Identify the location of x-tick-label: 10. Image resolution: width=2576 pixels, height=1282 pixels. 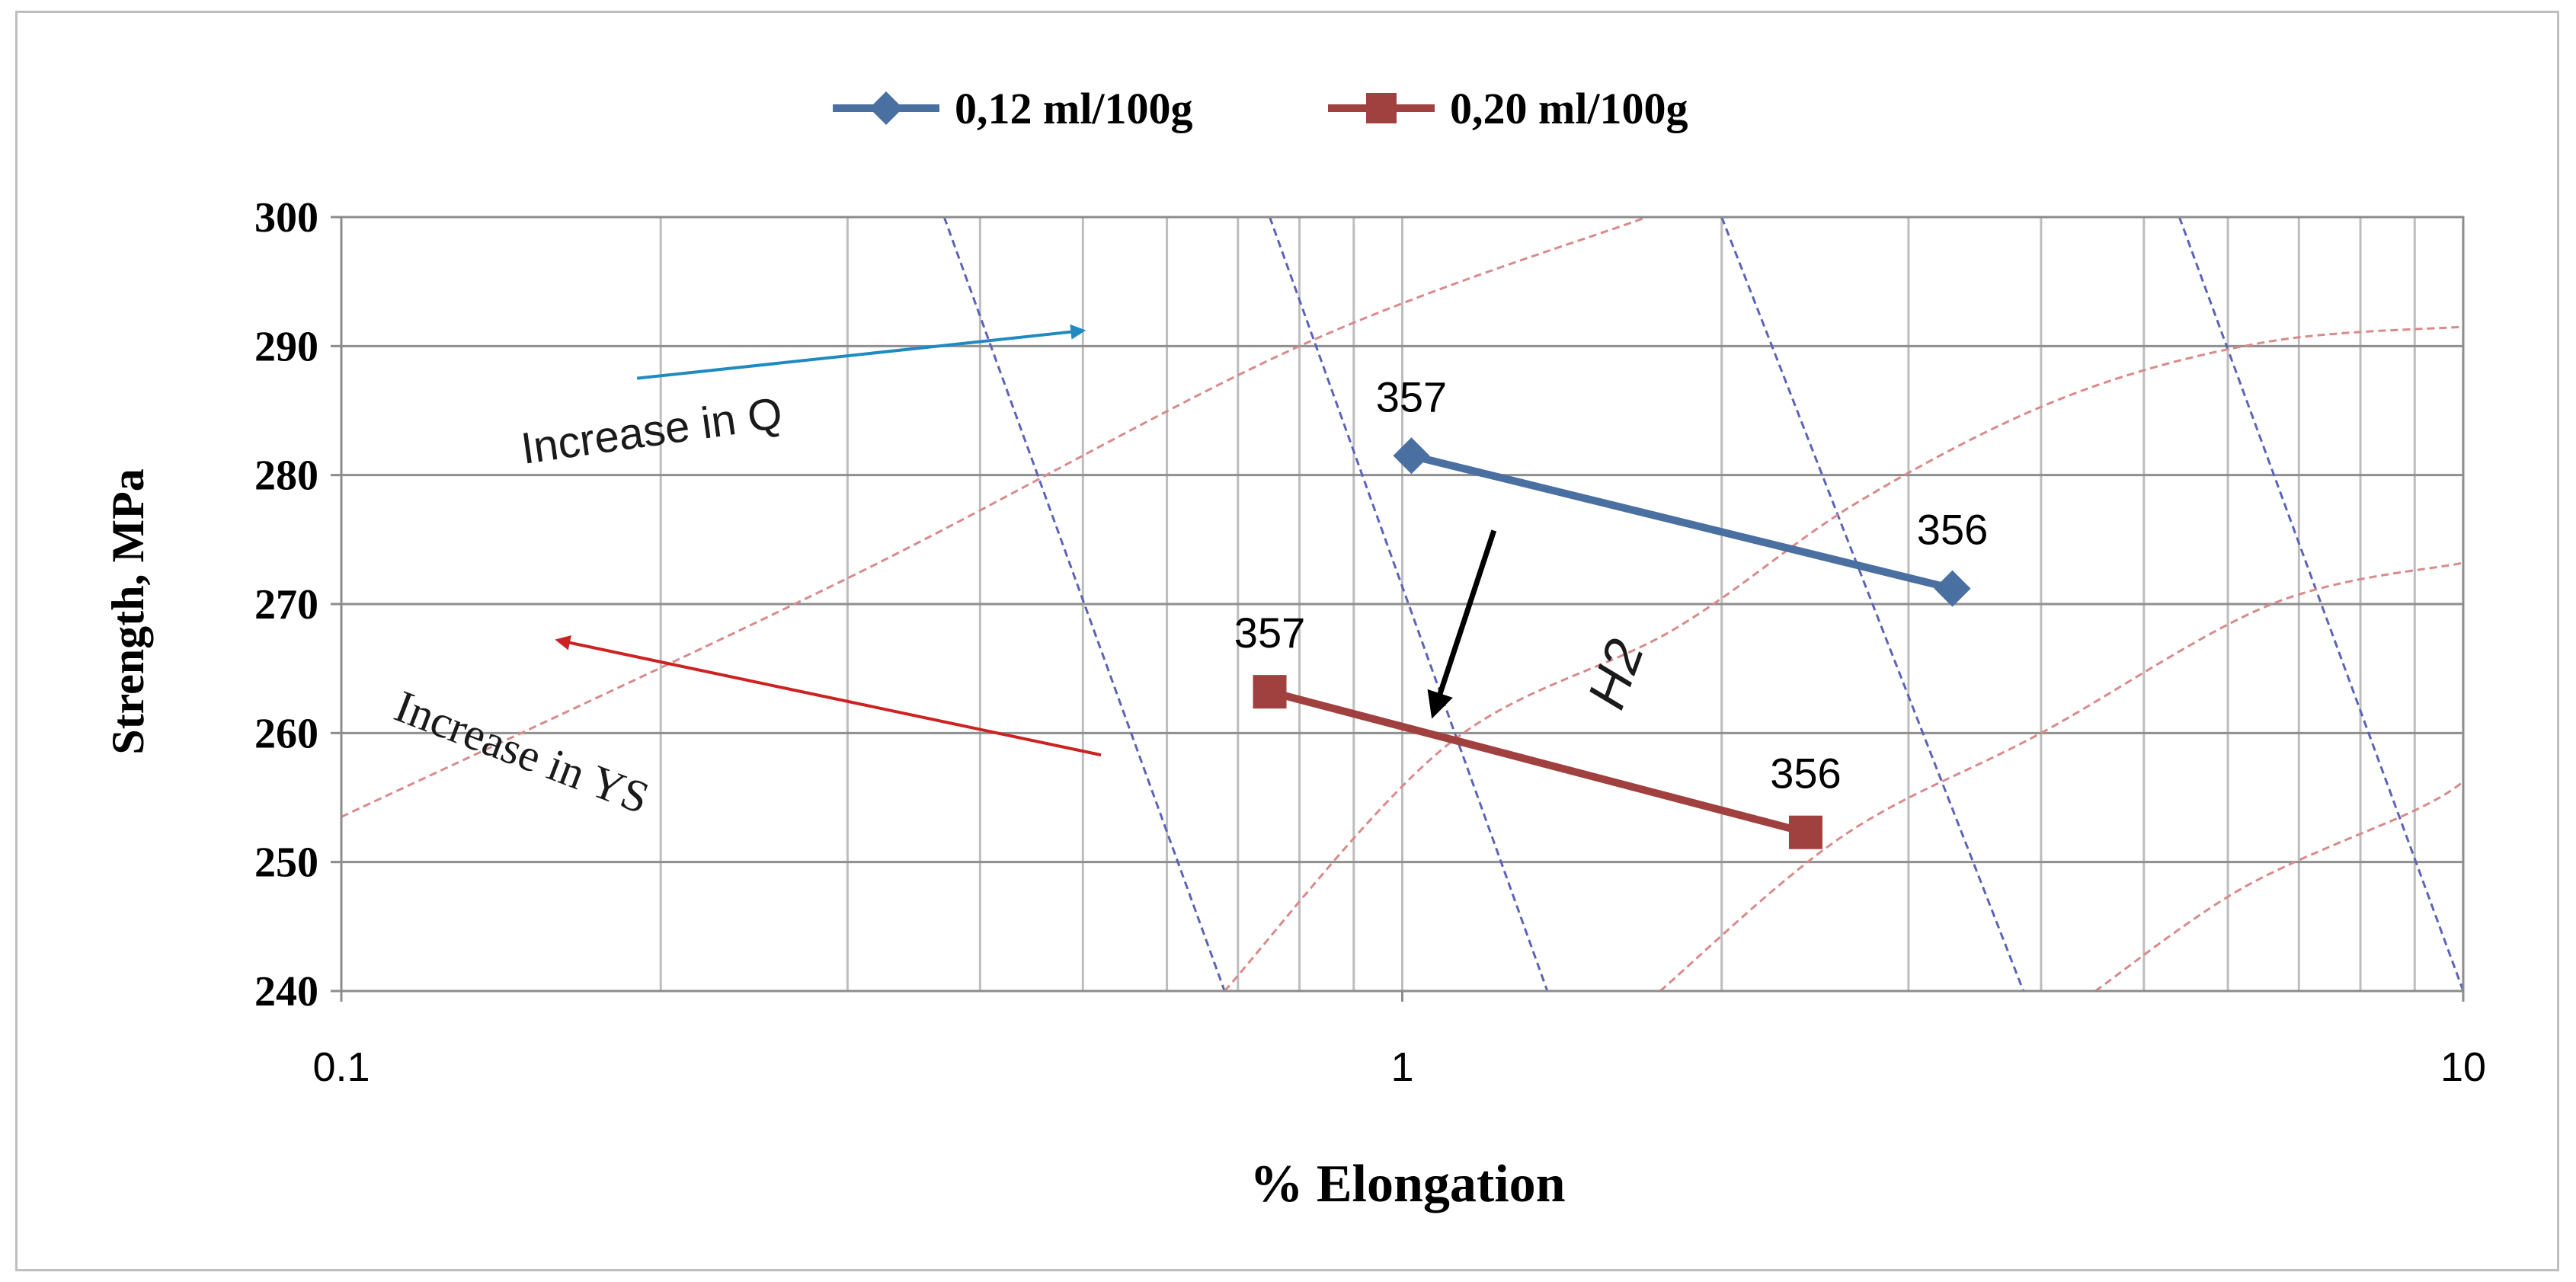
(2463, 1067).